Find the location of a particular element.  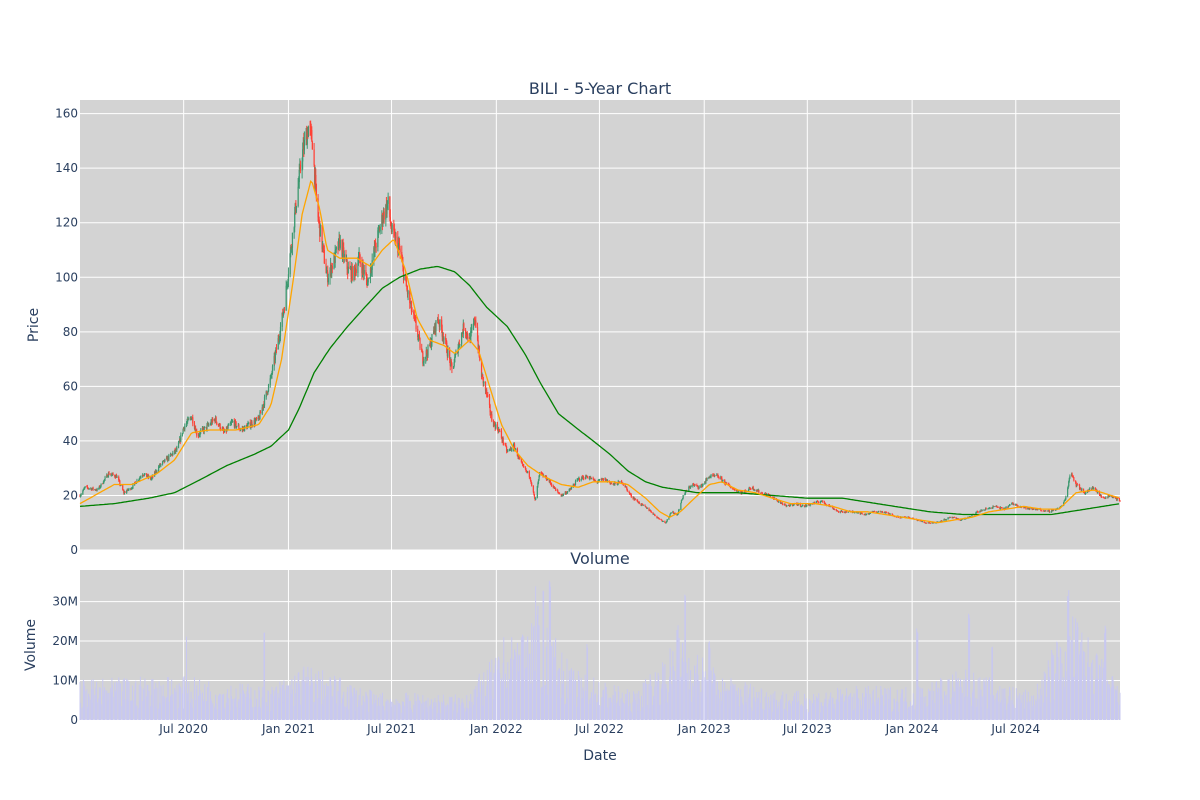

price-y-tick-label: 60 is located at coordinates (70, 386).